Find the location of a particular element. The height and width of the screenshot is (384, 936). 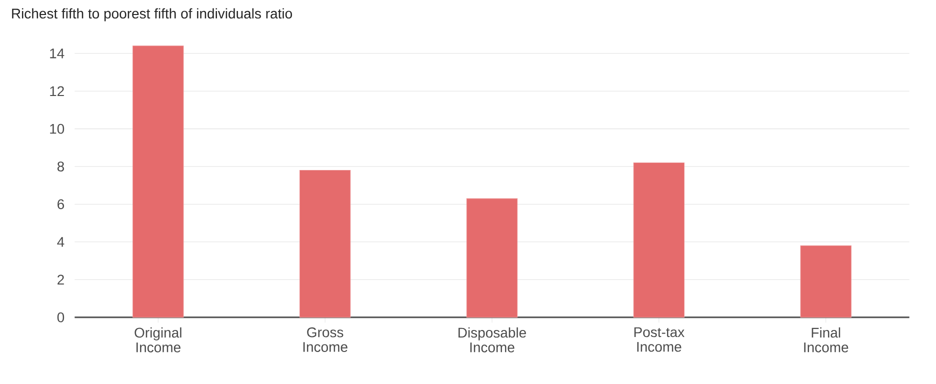

x-tick-label: Post-tax Income is located at coordinates (659, 339).